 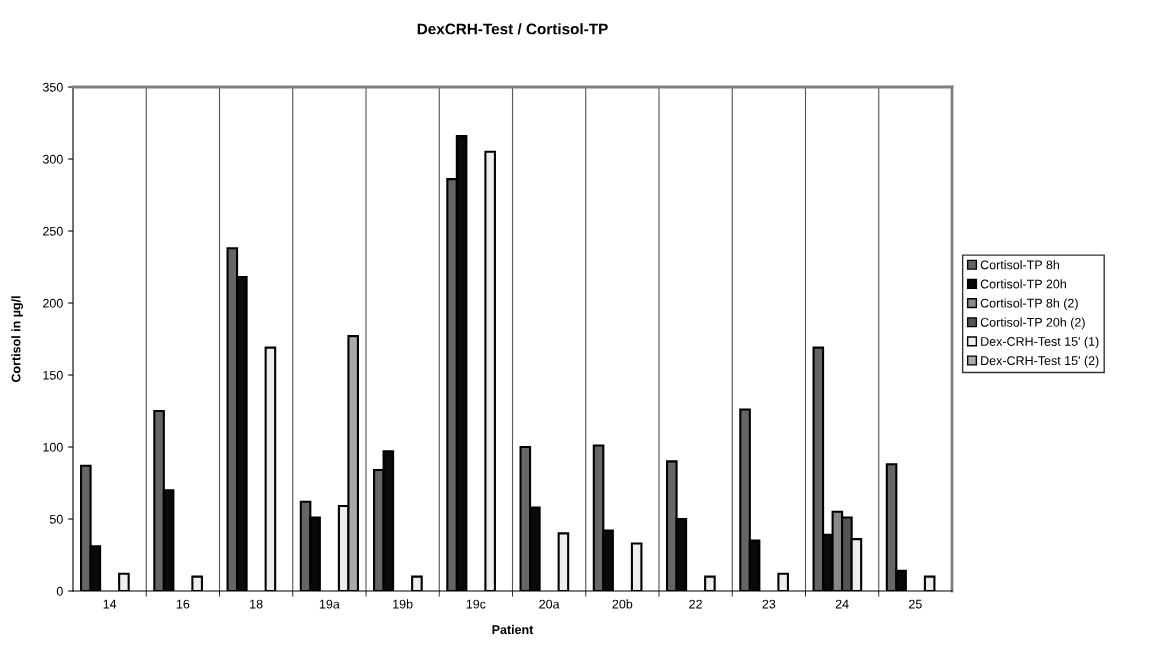 I want to click on legend-label: Cortisol-TP 8h, so click(x=1019, y=265).